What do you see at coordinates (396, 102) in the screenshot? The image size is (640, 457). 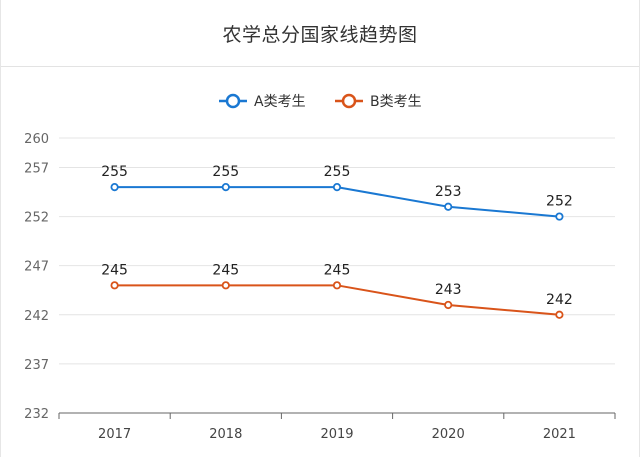 I see `legend-label: B类考生` at bounding box center [396, 102].